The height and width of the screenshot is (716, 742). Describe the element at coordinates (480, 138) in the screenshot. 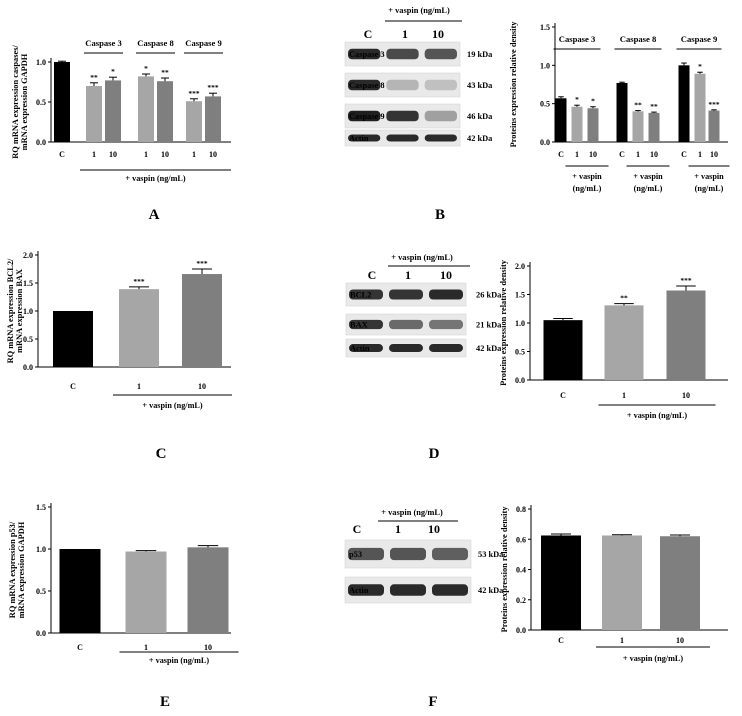

I see `blot-size-label: 42 kDa` at that location.